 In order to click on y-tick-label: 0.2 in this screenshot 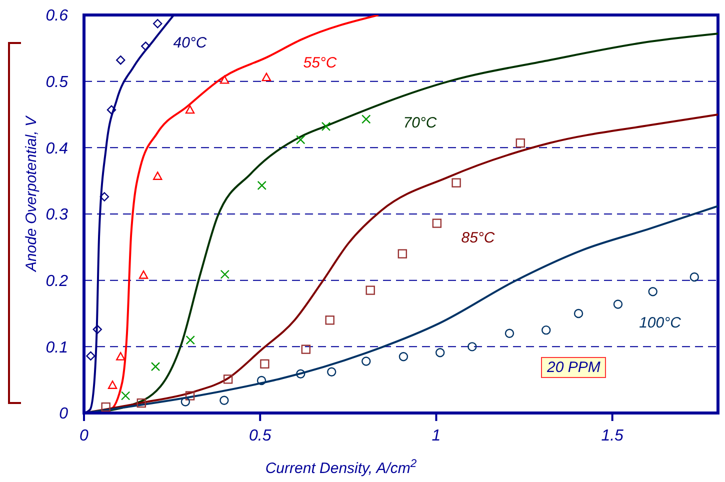, I will do `click(57, 281)`.